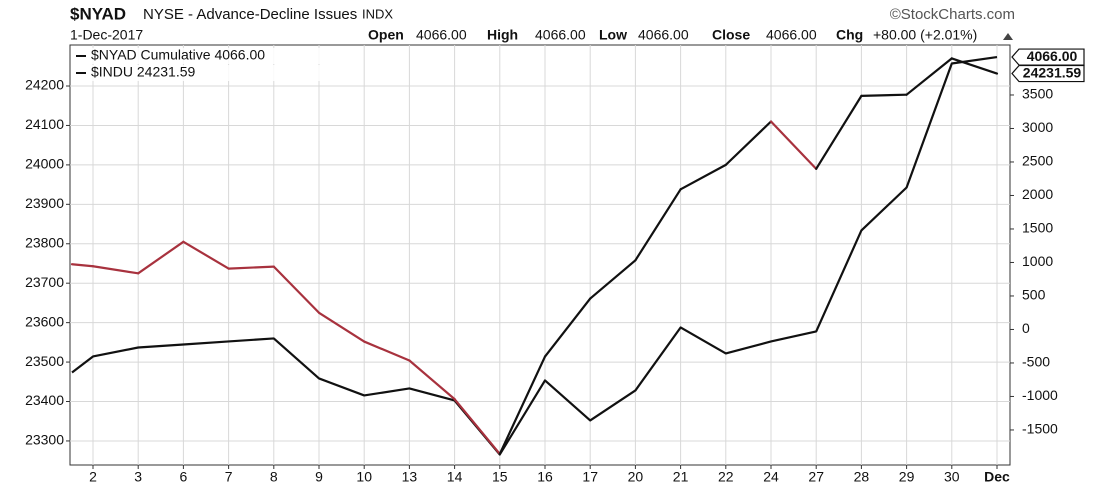  I want to click on x-tick-label: 16, so click(545, 477).